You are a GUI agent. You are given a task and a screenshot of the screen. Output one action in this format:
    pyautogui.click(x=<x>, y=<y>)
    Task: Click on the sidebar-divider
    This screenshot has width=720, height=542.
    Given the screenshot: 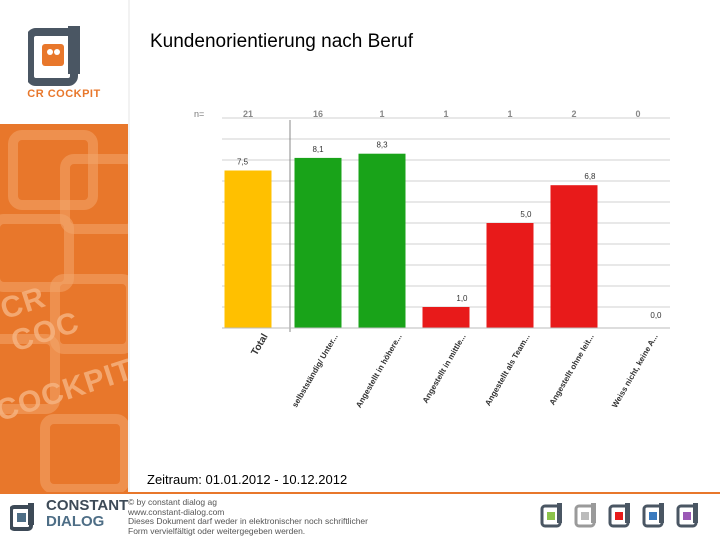 What is the action you would take?
    pyautogui.click(x=129, y=246)
    